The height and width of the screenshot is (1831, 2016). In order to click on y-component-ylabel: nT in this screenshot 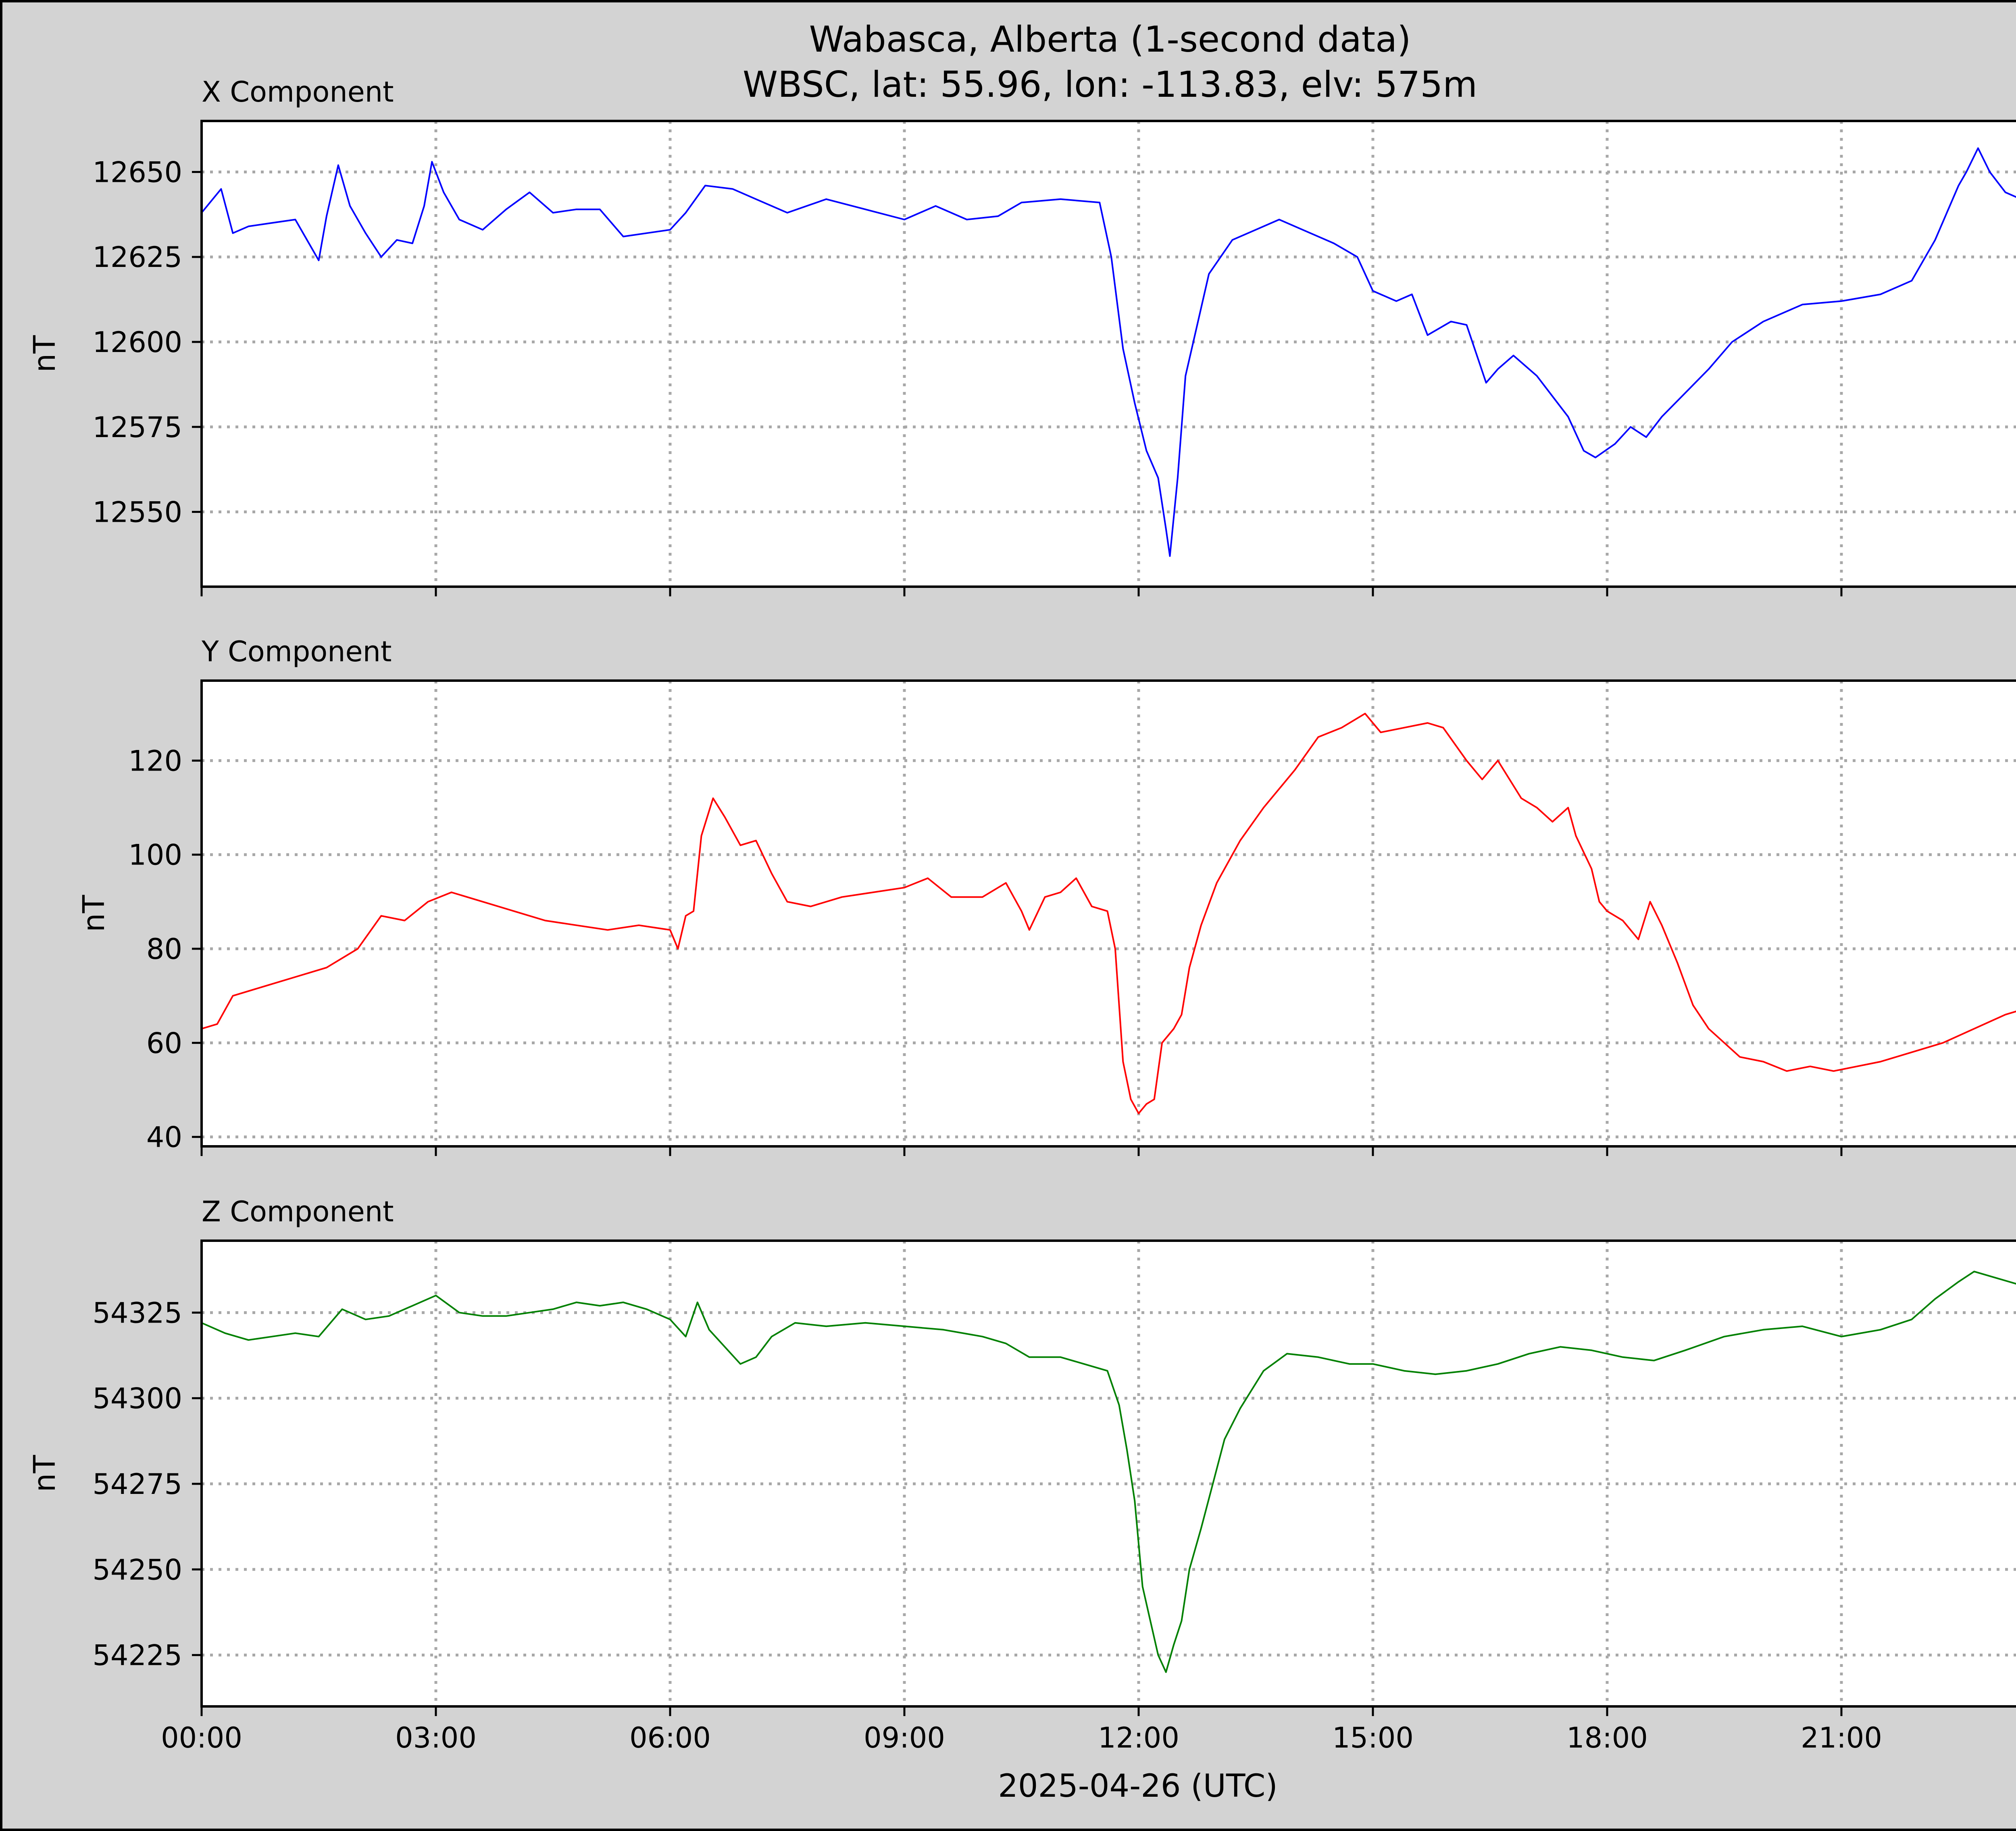, I will do `click(94, 913)`.